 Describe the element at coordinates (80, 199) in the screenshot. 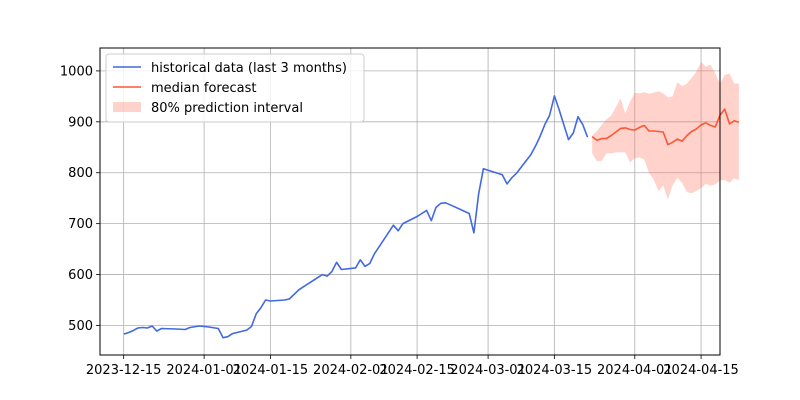

I see `y-axis-ticks: 500 600 700 800 900 1000` at that location.